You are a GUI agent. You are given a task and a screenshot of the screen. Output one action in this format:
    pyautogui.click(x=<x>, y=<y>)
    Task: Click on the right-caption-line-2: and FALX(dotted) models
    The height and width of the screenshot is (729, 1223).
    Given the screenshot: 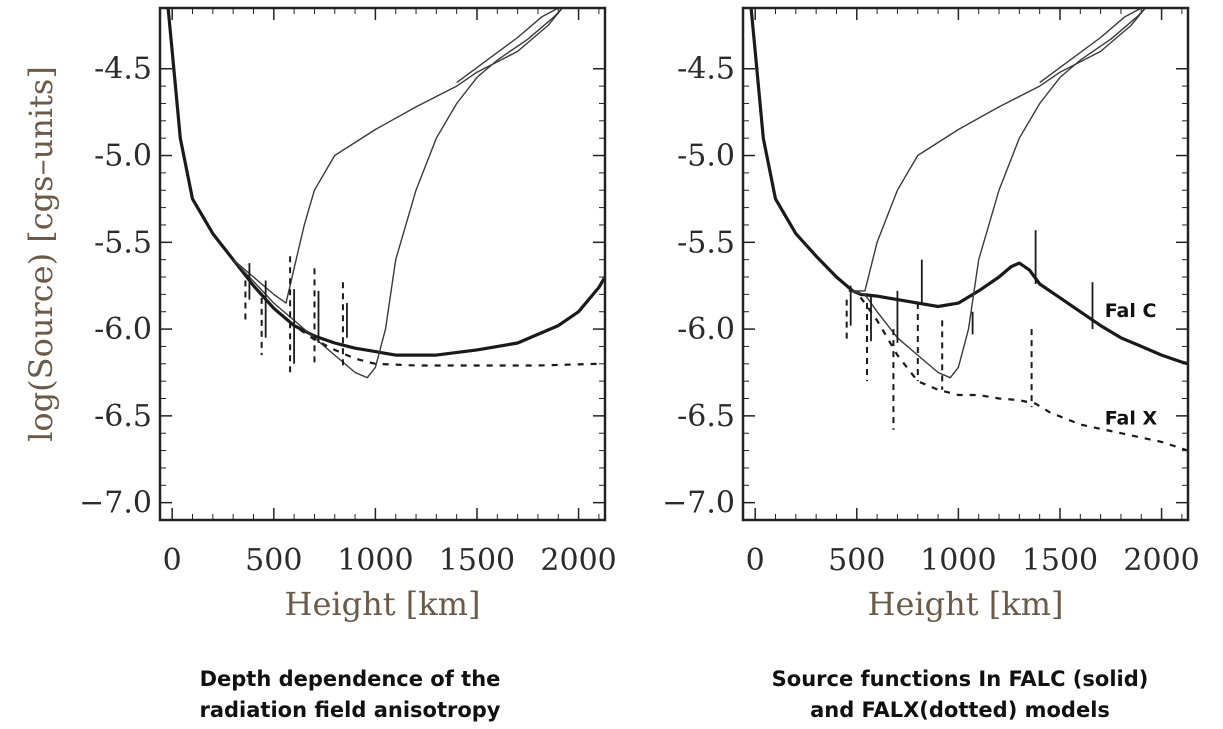 What is the action you would take?
    pyautogui.click(x=960, y=710)
    